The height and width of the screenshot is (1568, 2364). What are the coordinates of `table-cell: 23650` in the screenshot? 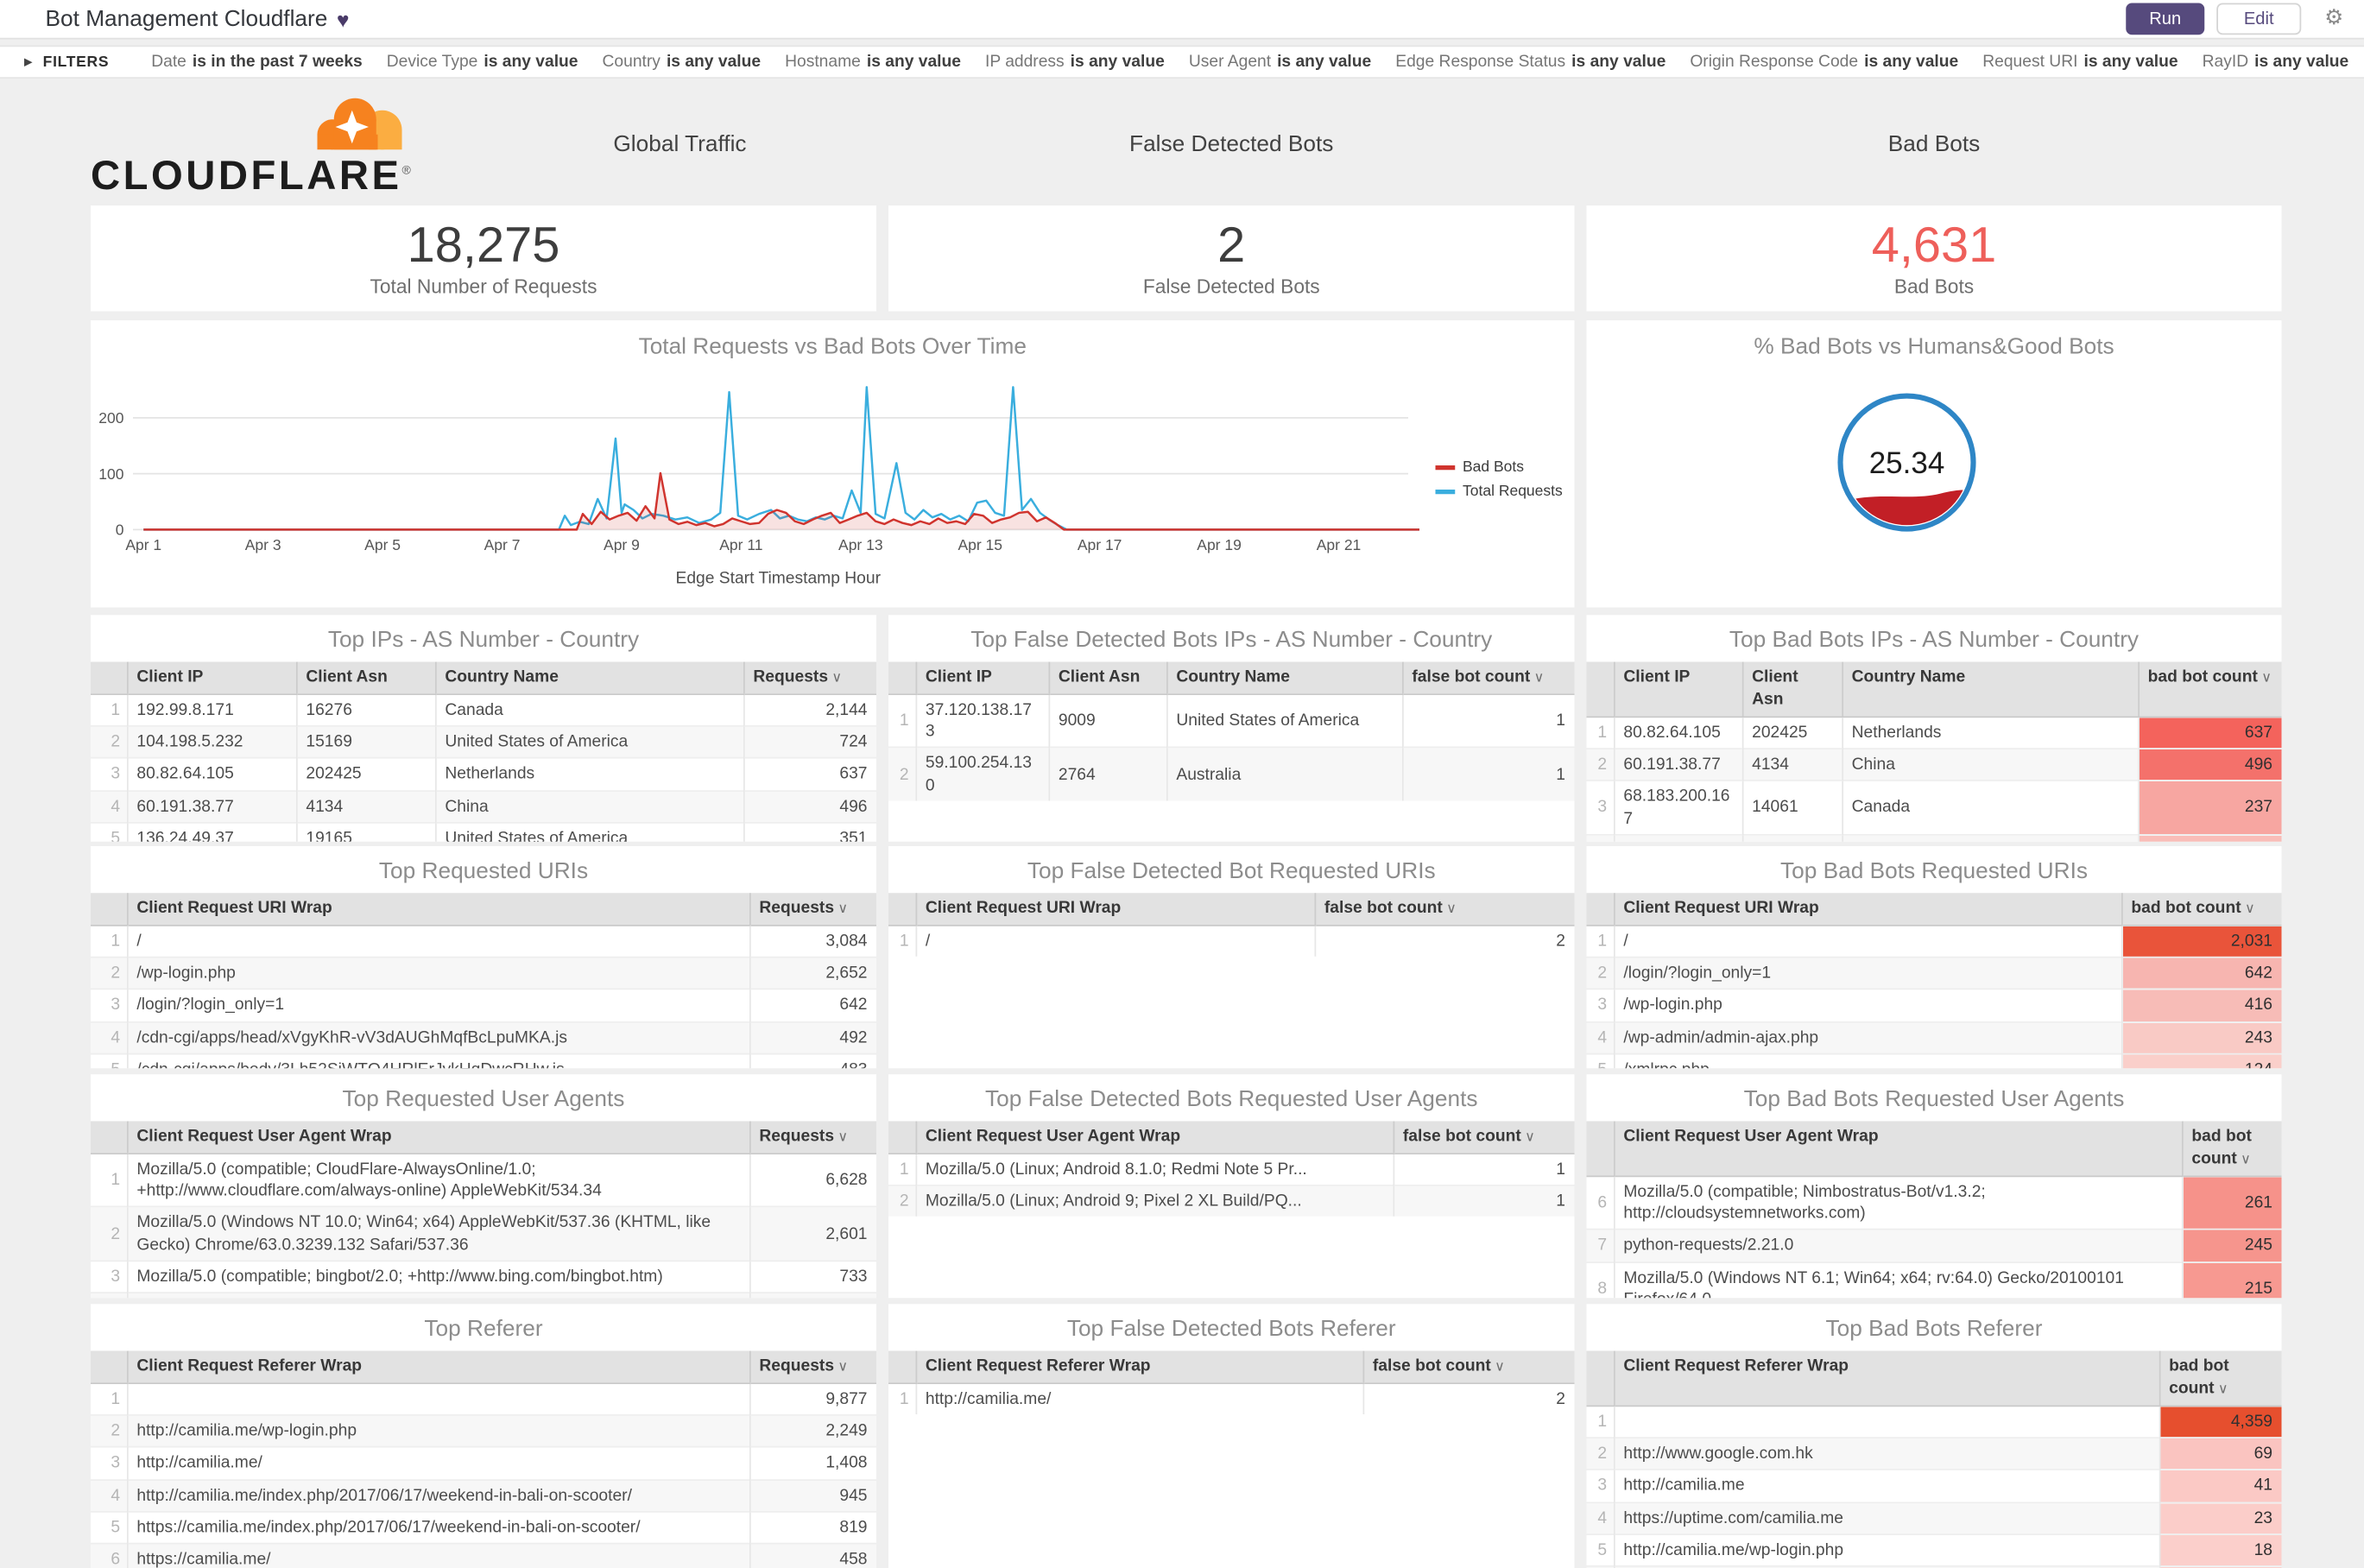 It's located at (1792, 838).